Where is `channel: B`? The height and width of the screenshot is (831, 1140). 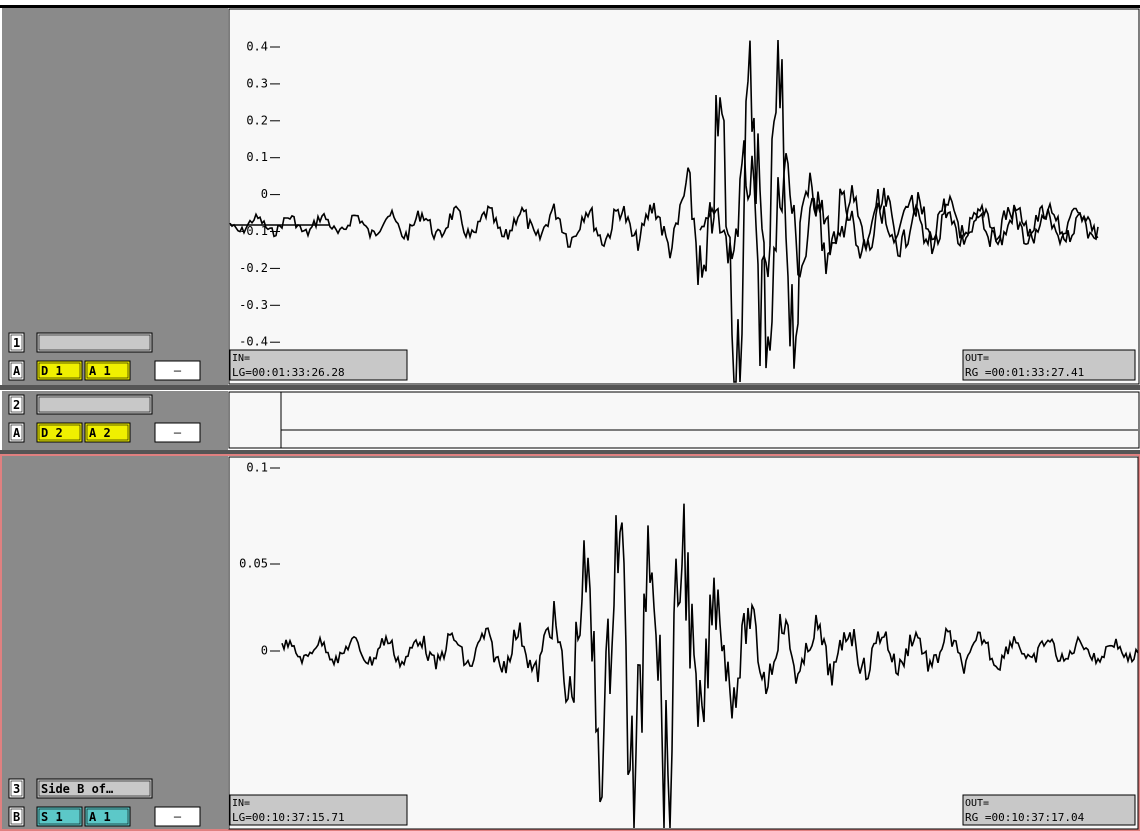 channel: B is located at coordinates (16, 816).